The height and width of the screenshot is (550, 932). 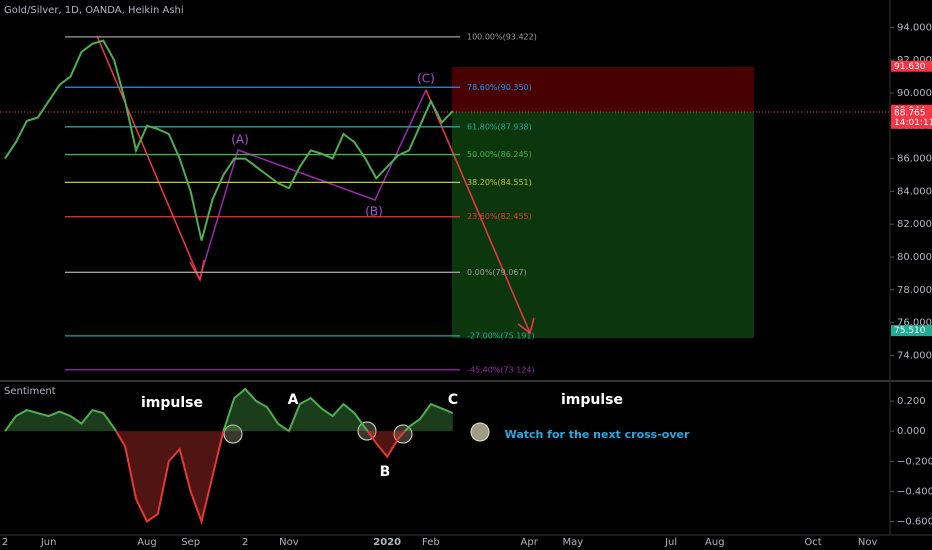 I want to click on price-tag-label: 75.510, so click(x=910, y=331).